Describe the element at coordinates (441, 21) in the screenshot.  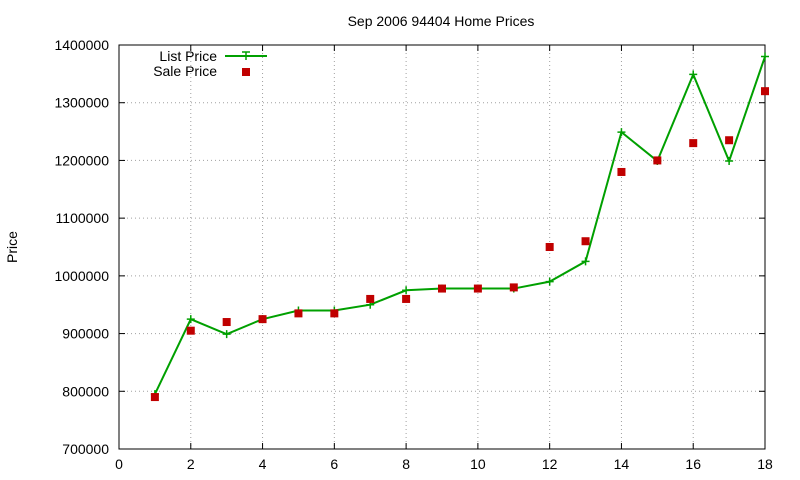
I see `chart-title: Sep 2006 94404 Home Prices` at that location.